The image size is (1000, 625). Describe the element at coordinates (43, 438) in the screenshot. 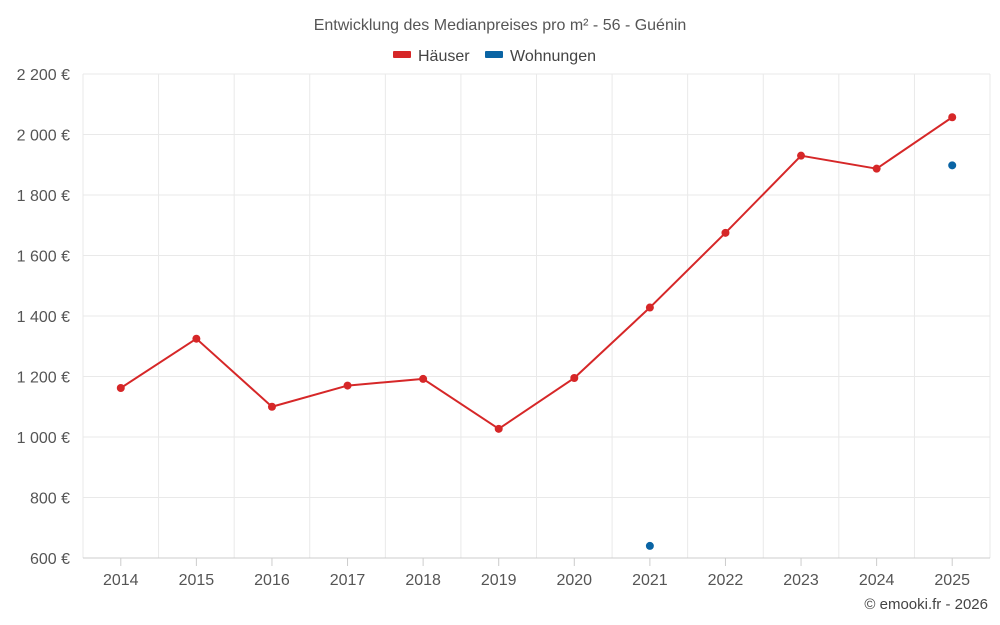

I see `y-tick-label: 1 000 €` at that location.